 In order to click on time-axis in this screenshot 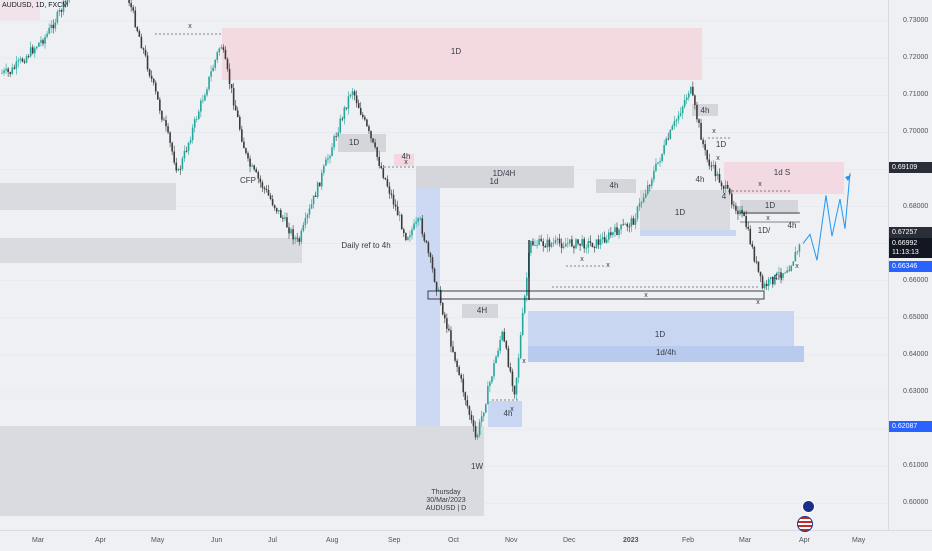, I will do `click(466, 540)`.